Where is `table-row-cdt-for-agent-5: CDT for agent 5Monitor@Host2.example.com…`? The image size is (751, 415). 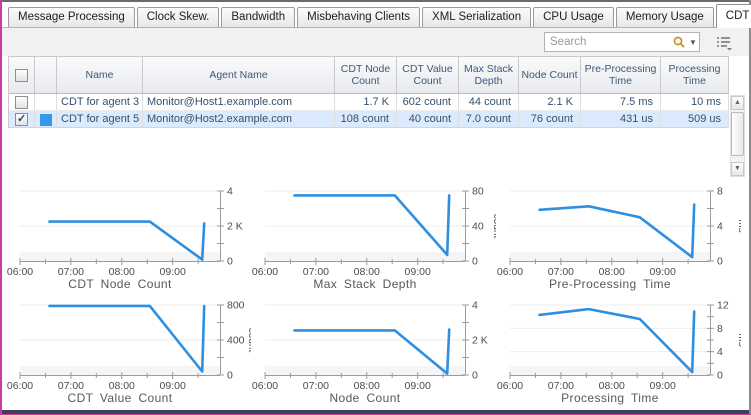
table-row-cdt-for-agent-5: CDT for agent 5Monitor@Host2.example.com… is located at coordinates (369, 119).